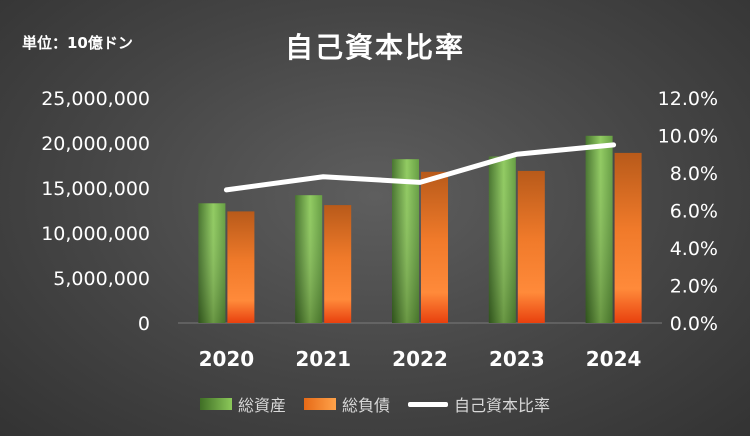 Image resolution: width=750 pixels, height=436 pixels. Describe the element at coordinates (215, 404) in the screenshot. I see `legend-swatch-assets` at that location.